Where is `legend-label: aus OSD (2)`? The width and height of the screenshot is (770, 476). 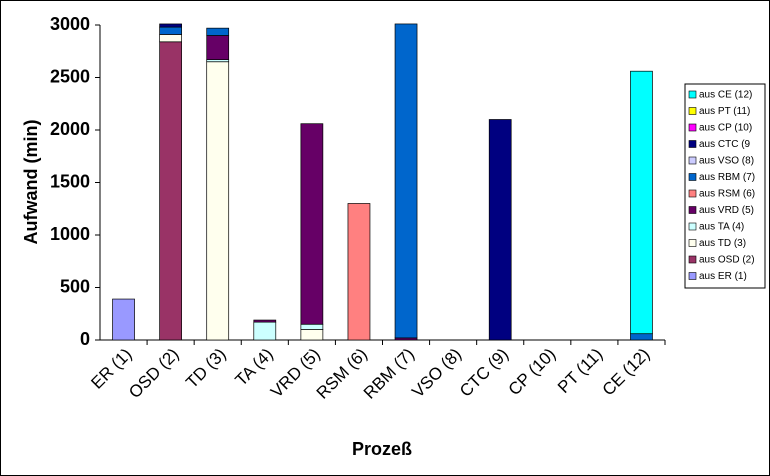
legend-label: aus OSD (2) is located at coordinates (727, 260).